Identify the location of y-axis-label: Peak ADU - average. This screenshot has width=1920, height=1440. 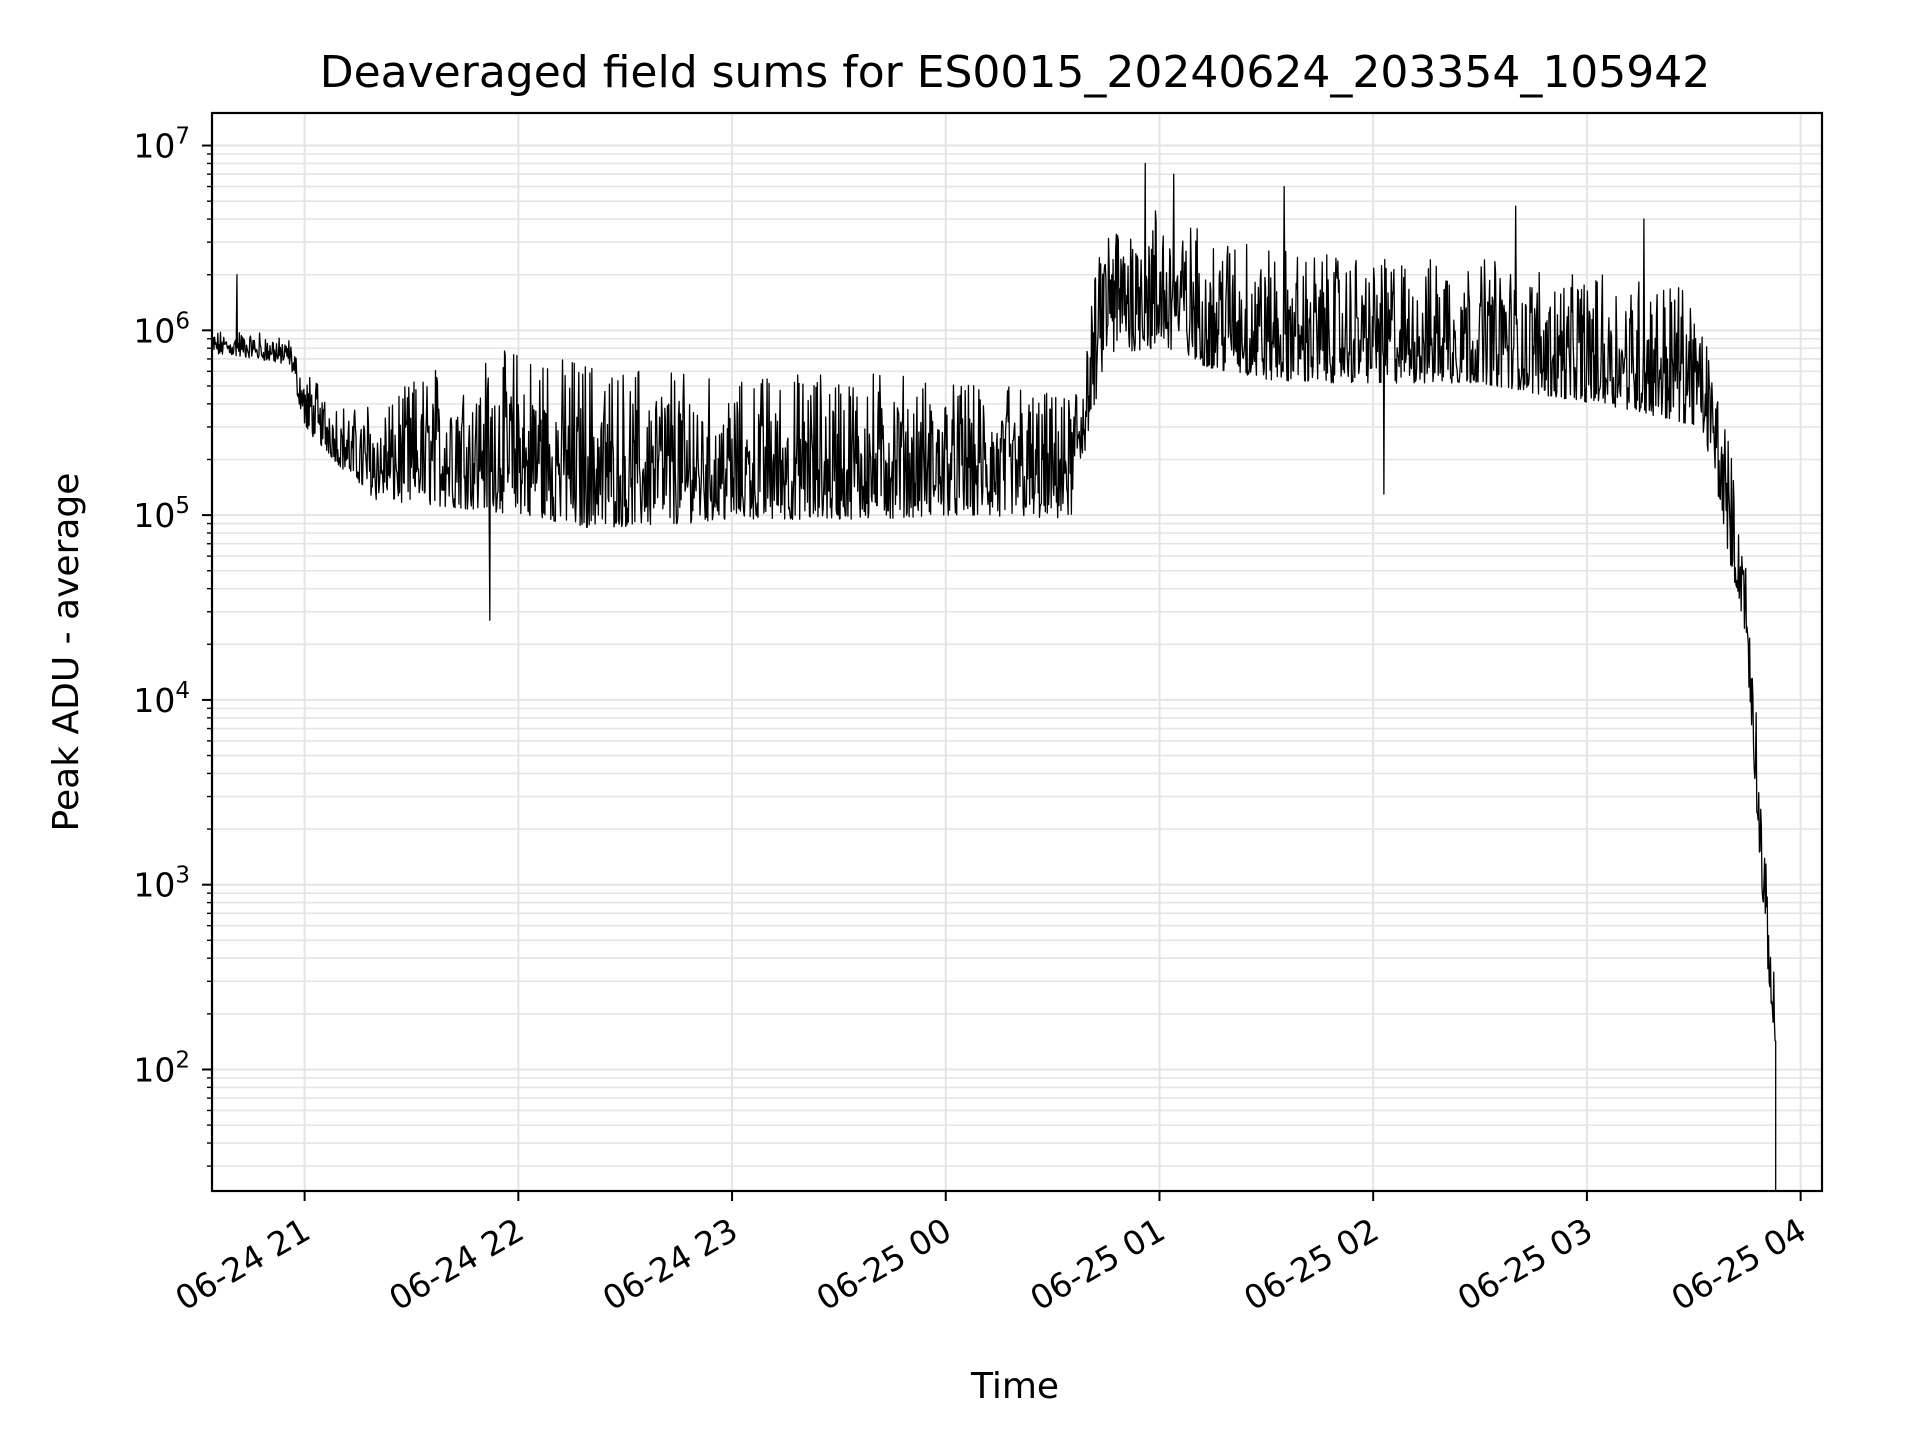
(66, 652).